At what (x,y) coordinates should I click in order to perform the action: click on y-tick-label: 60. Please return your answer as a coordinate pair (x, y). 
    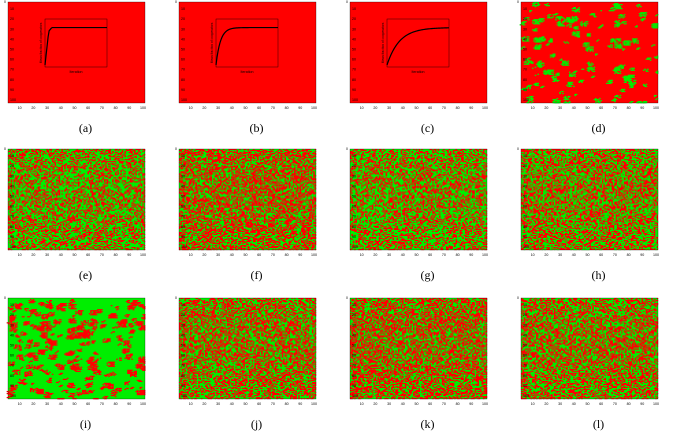
    Looking at the image, I should click on (525, 356).